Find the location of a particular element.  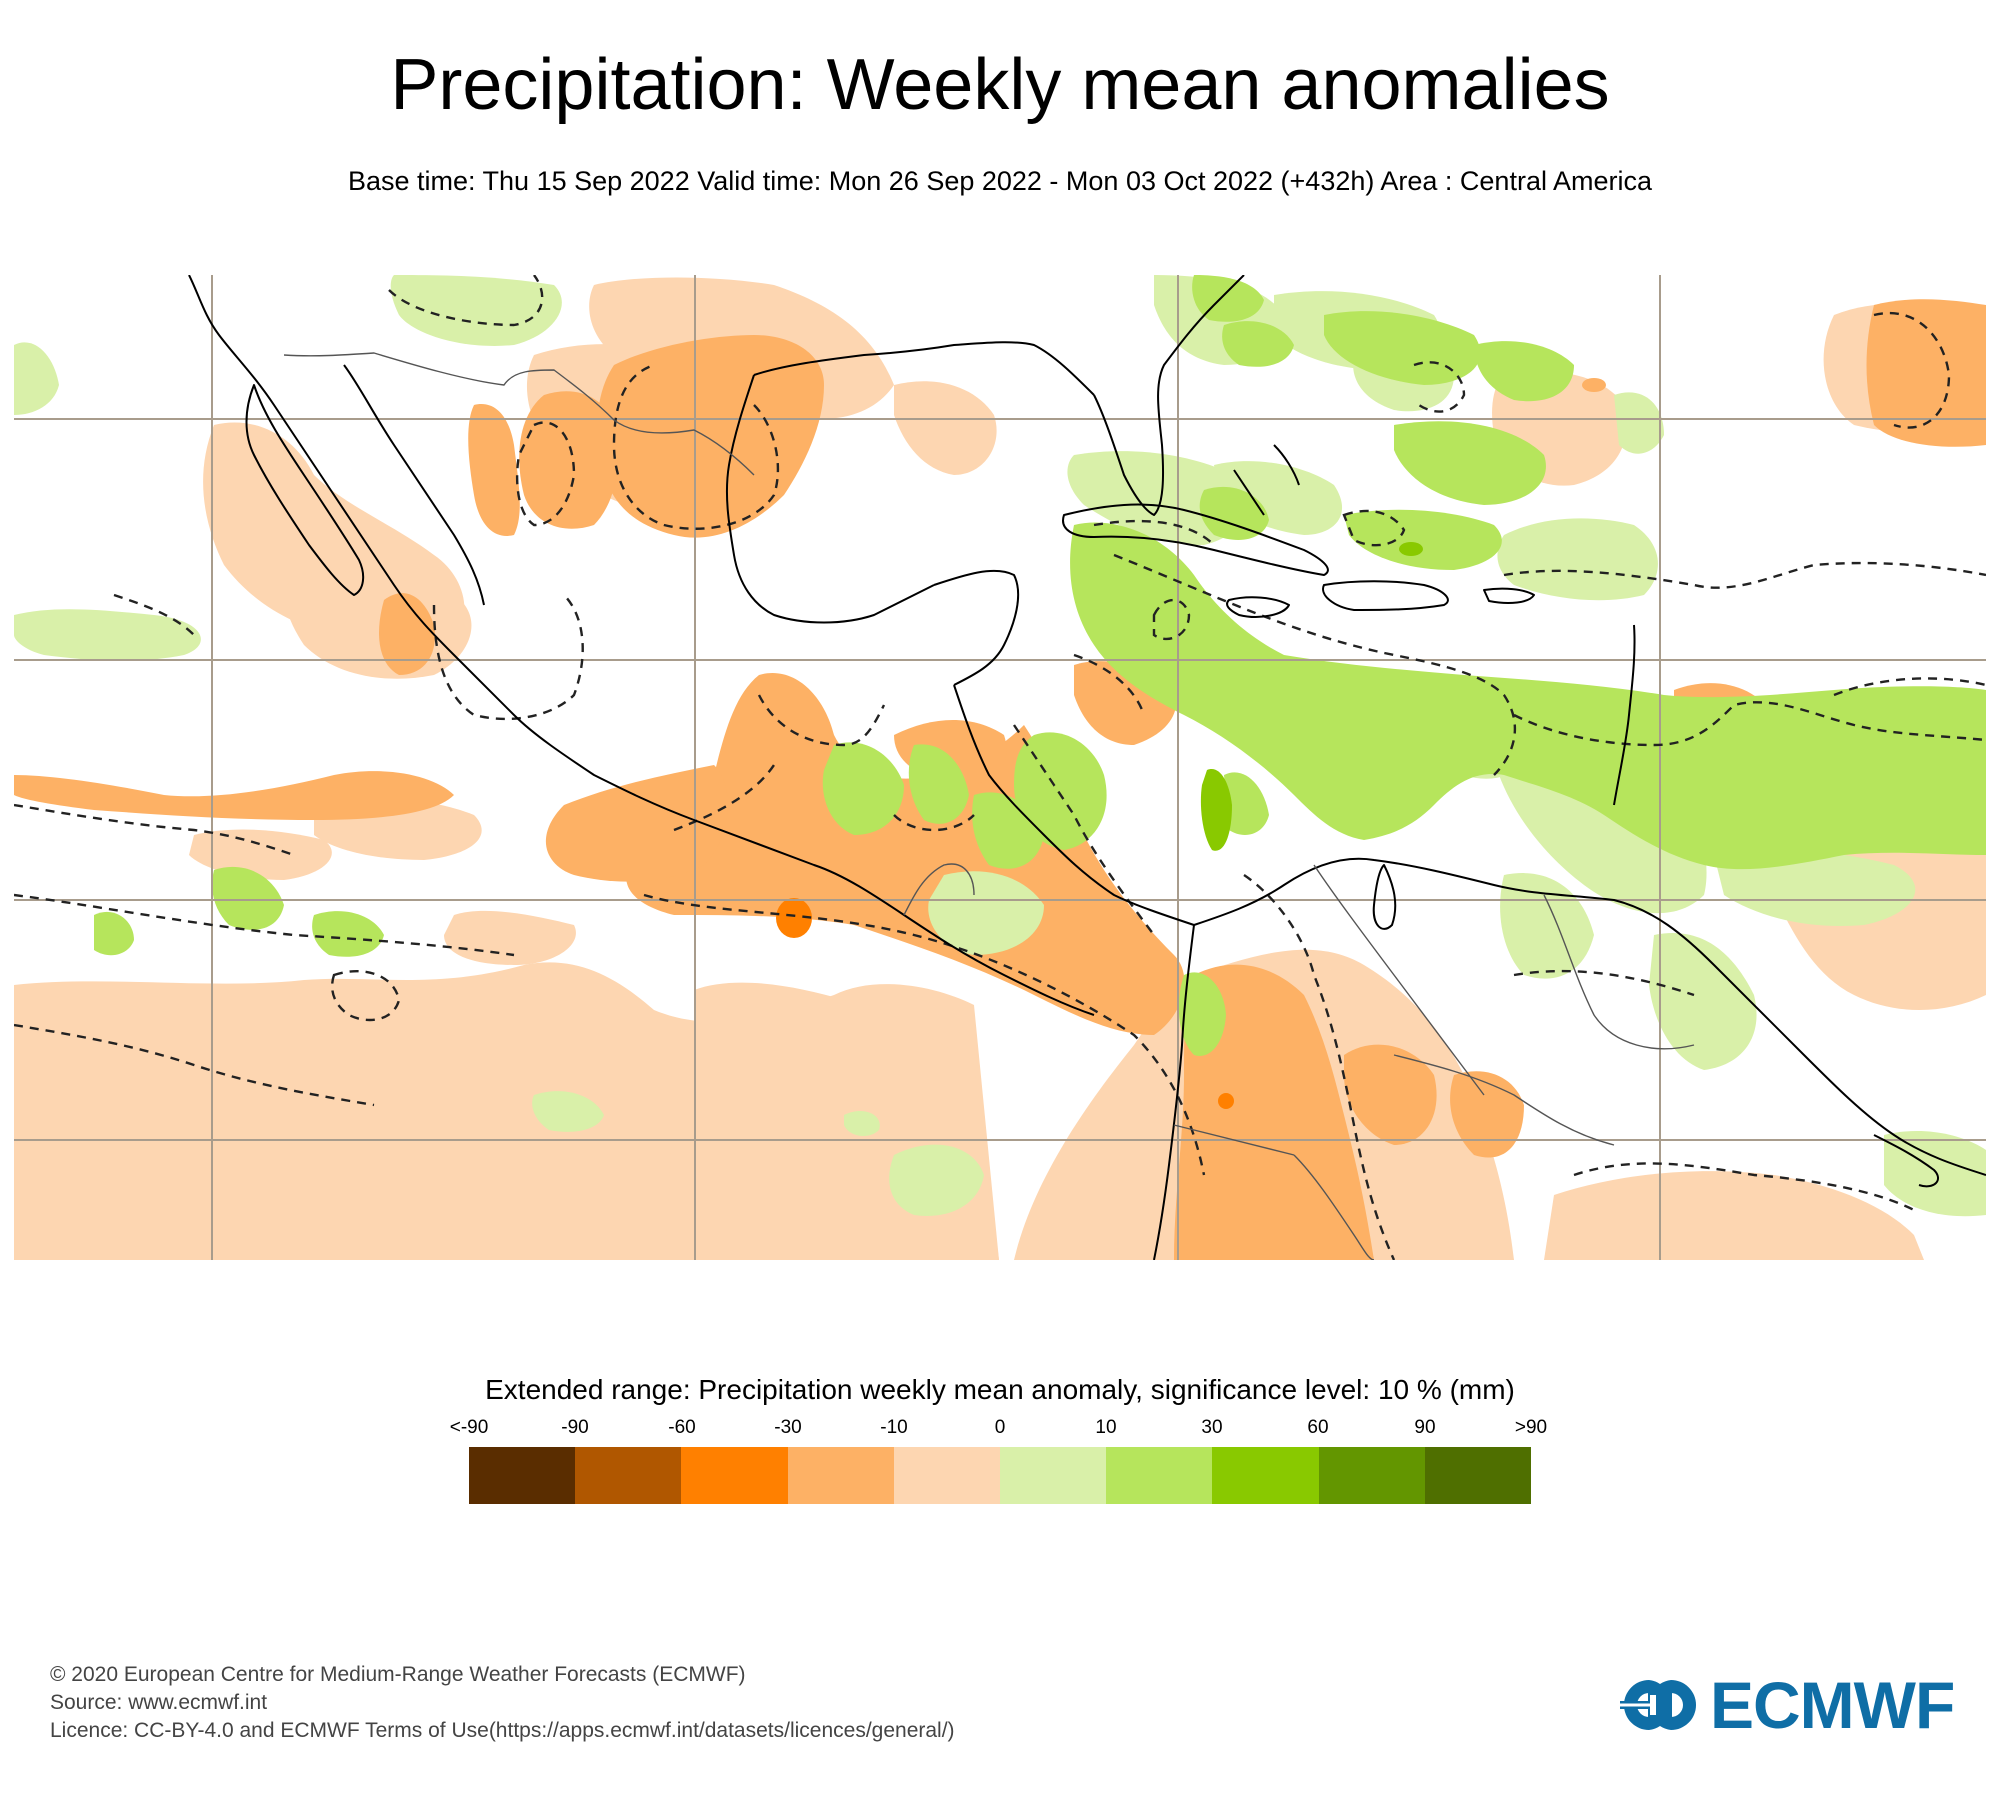

legend-tick: -90 is located at coordinates (575, 1427).